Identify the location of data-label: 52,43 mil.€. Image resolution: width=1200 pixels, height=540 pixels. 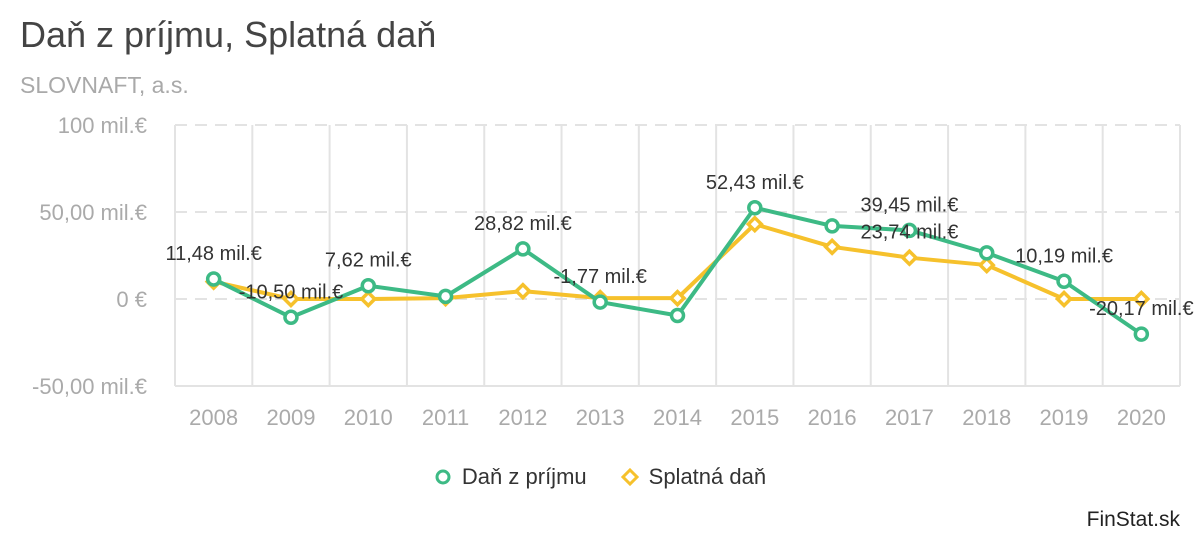
(755, 183).